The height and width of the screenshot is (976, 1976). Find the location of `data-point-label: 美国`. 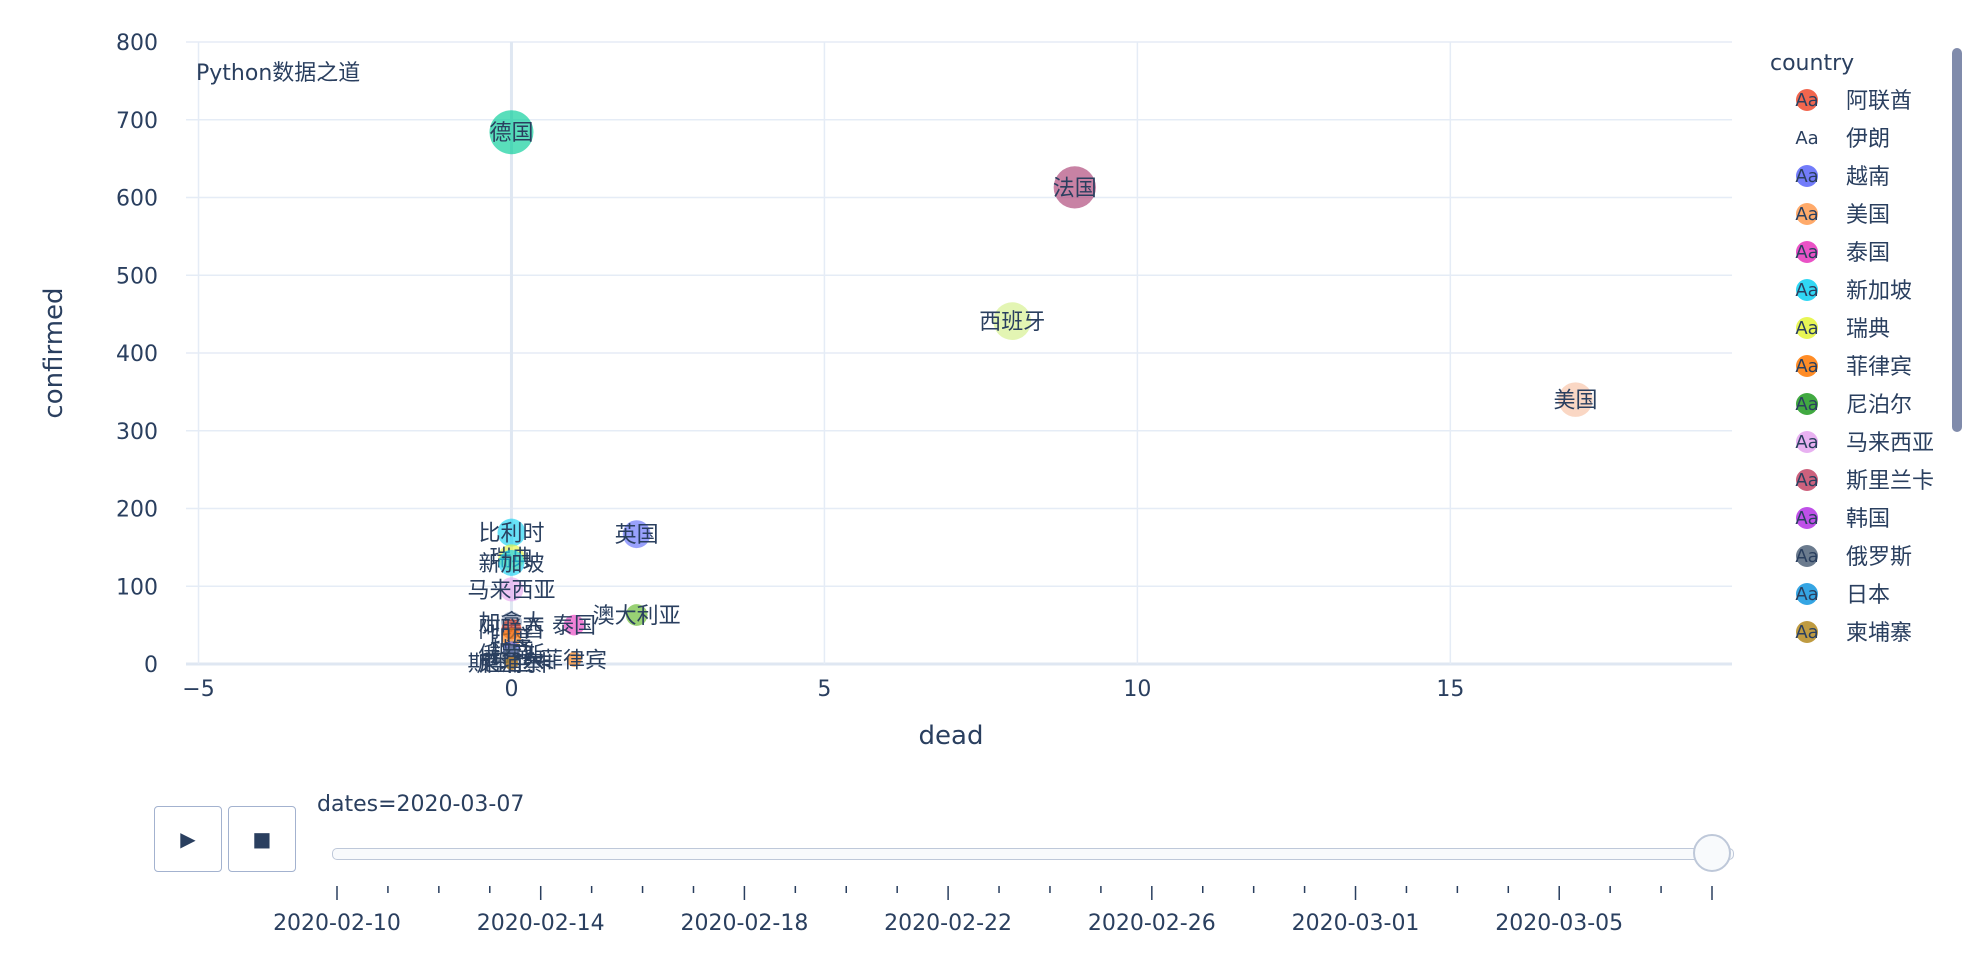

data-point-label: 美国 is located at coordinates (1576, 401).